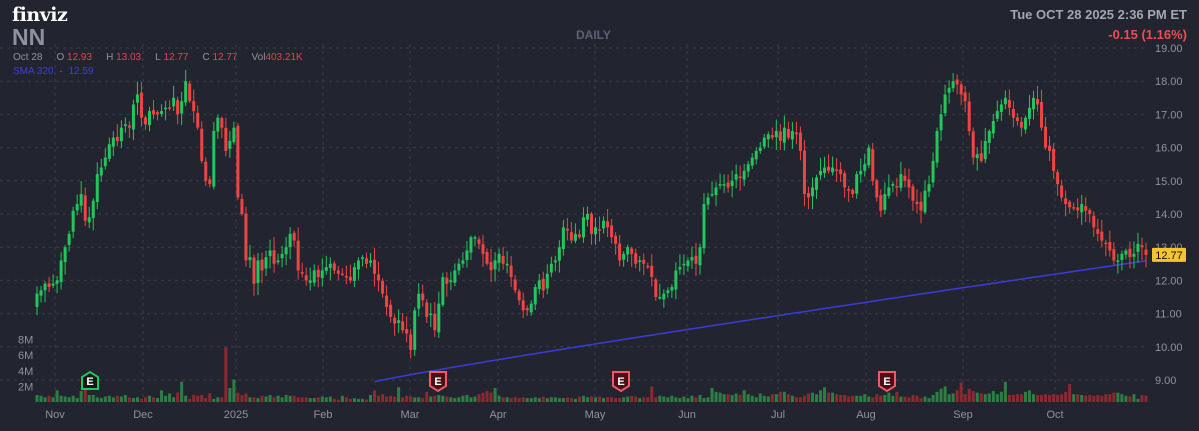  I want to click on ohlc-volume: Vol403.21K, so click(277, 57).